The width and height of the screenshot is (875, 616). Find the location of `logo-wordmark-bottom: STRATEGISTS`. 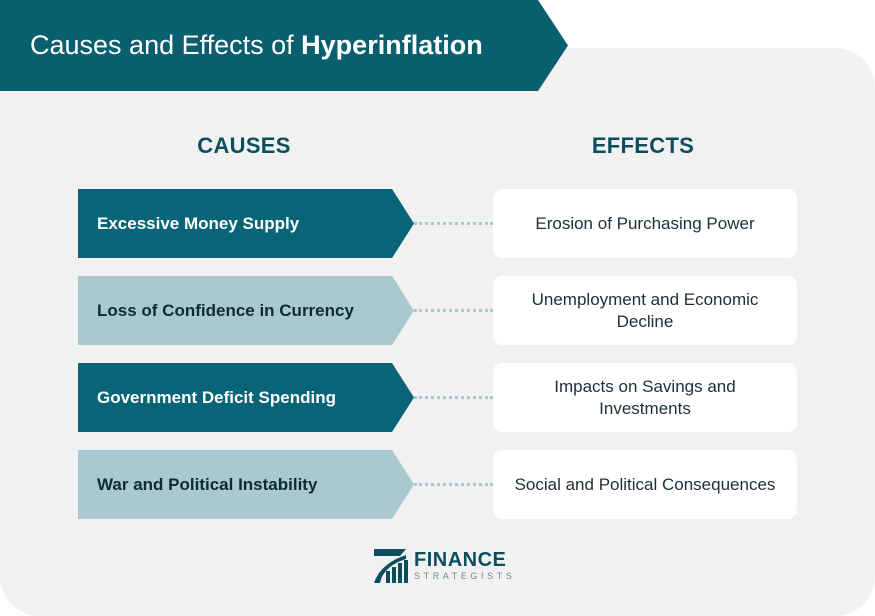

logo-wordmark-bottom: STRATEGISTS is located at coordinates (465, 576).